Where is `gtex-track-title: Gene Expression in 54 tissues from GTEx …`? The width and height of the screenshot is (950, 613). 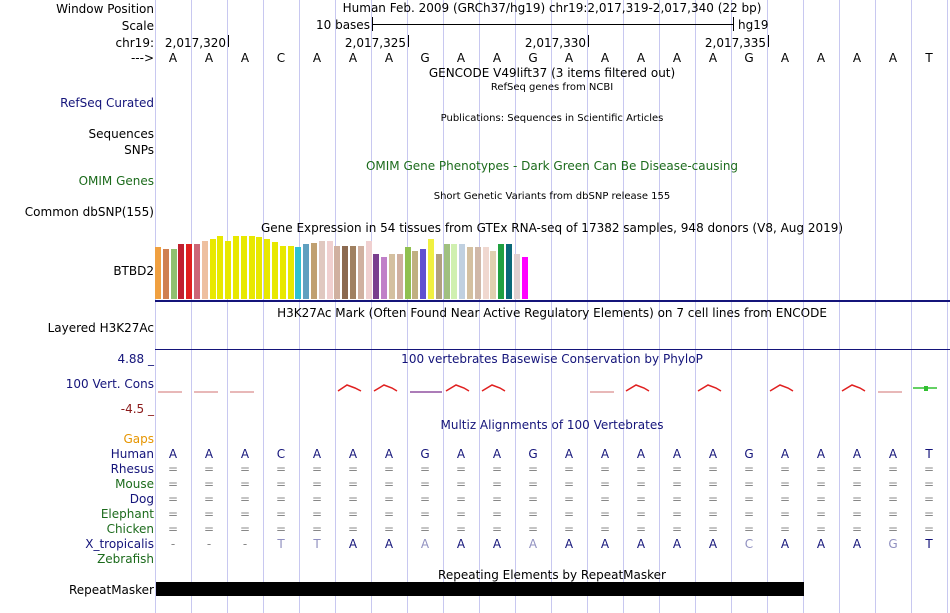 gtex-track-title: Gene Expression in 54 tissues from GTEx … is located at coordinates (552, 228).